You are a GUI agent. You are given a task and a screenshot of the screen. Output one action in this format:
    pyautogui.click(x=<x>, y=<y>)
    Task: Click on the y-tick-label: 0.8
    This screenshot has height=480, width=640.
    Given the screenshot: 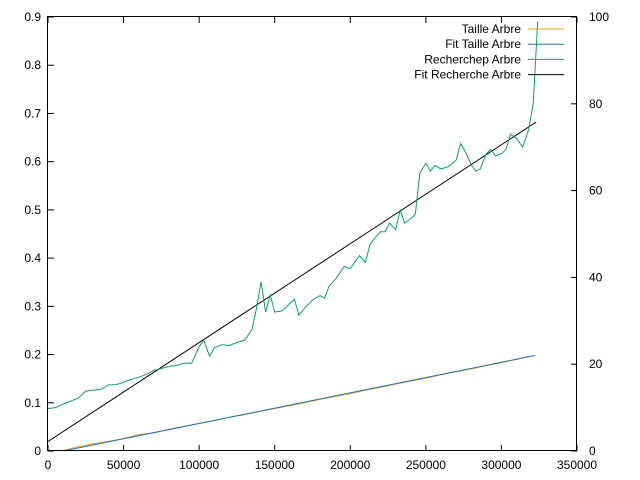 What is the action you would take?
    pyautogui.click(x=32, y=65)
    